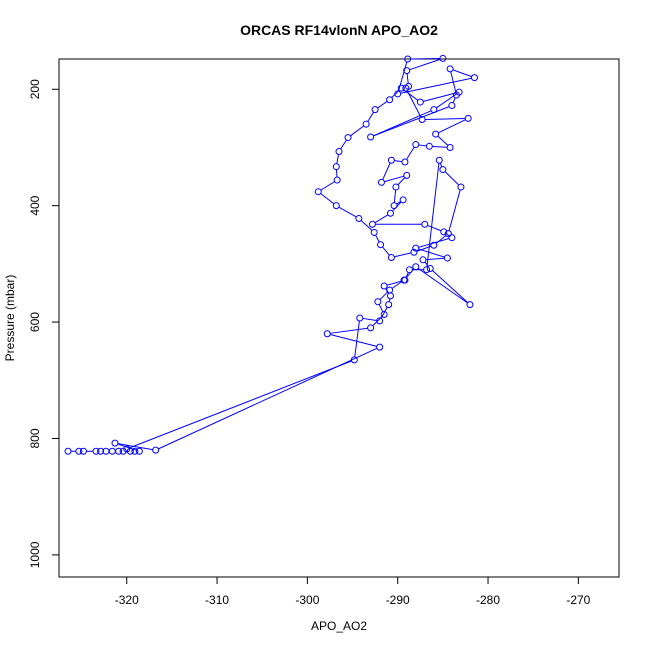 The height and width of the screenshot is (650, 650). I want to click on chart-title: ORCAS RF14vlonN APO_AO2, so click(339, 30).